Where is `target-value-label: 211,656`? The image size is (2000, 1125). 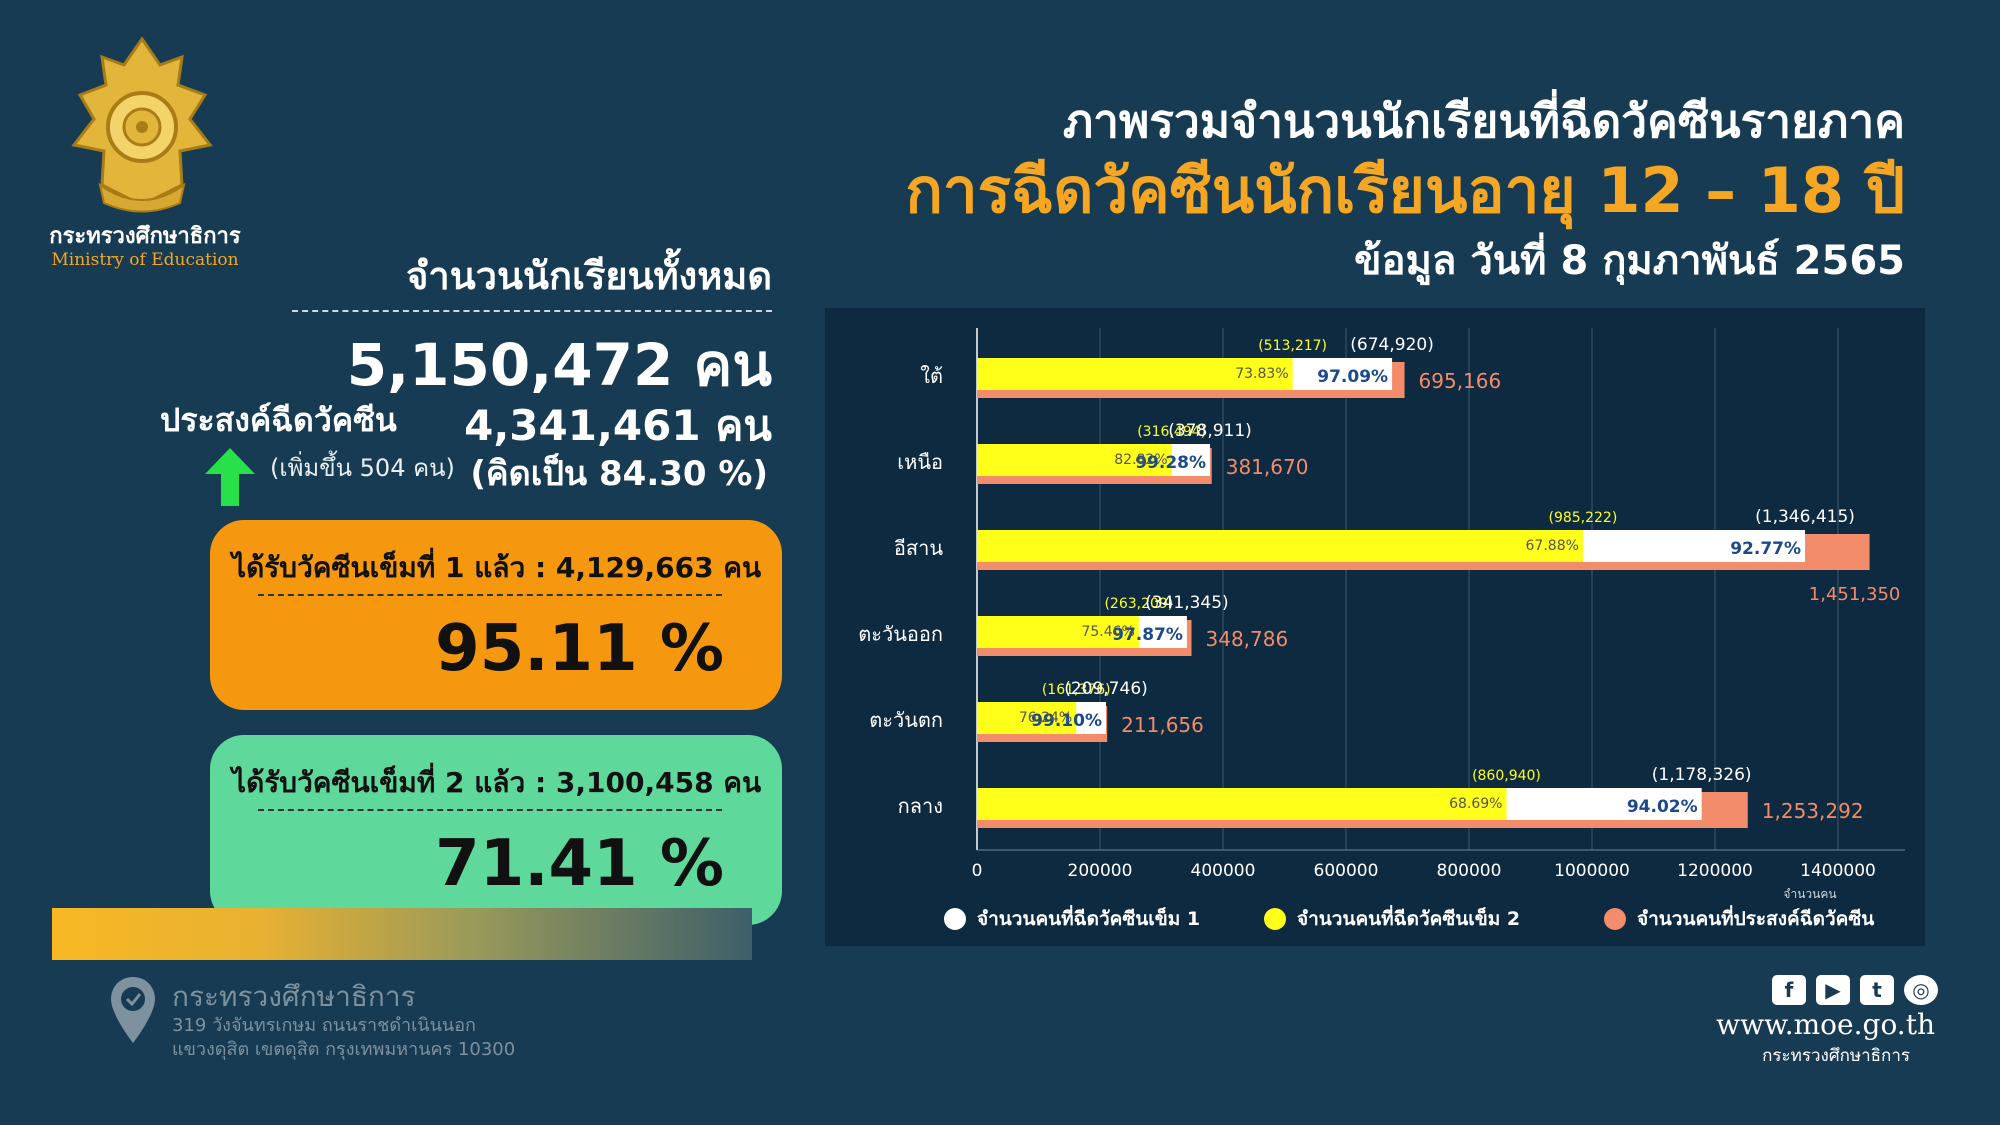
target-value-label: 211,656 is located at coordinates (1162, 725).